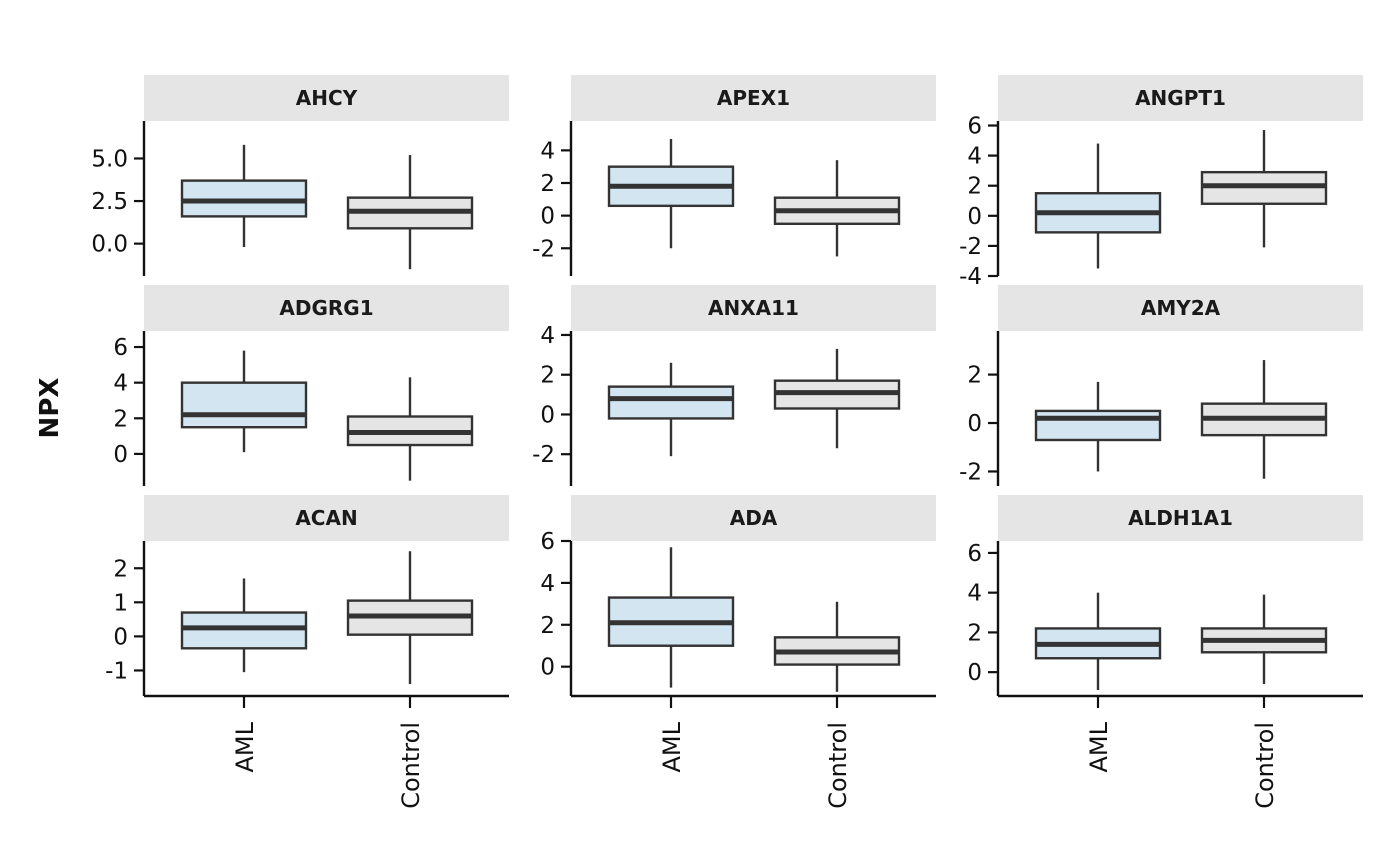  Describe the element at coordinates (738, 652) in the screenshot. I see `panel-ada: ADA 0 2 4 6 AML Control` at that location.